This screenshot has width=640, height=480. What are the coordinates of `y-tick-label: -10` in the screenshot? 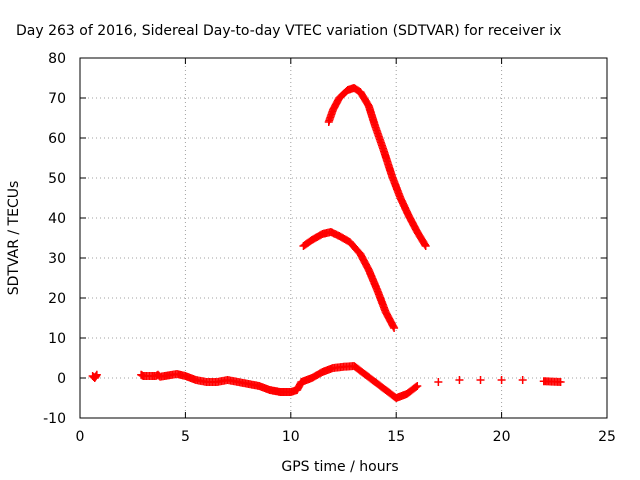 It's located at (54, 419).